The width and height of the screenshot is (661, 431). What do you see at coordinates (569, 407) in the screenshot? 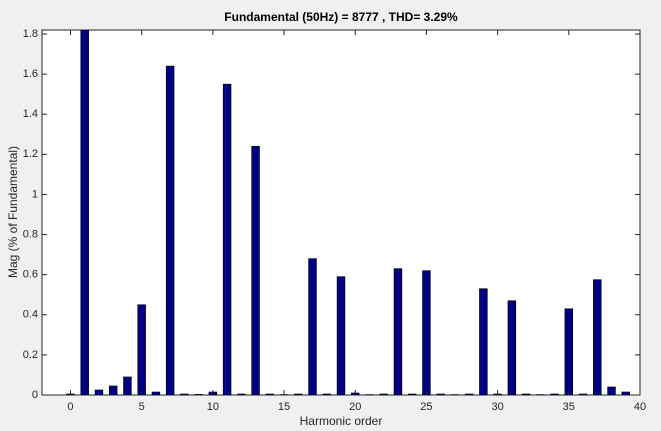
I see `x-tick-label: 35` at bounding box center [569, 407].